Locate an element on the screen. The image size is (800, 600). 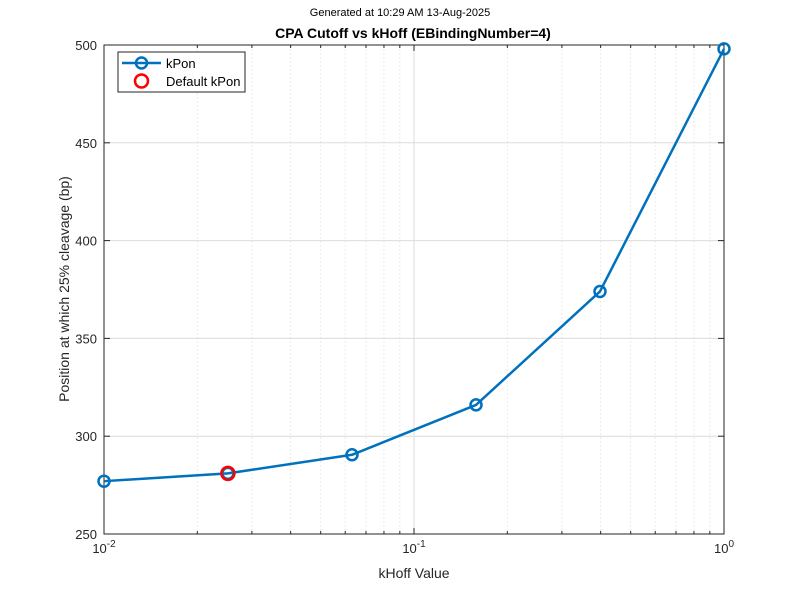
y-tick-label: 400 is located at coordinates (86, 241).